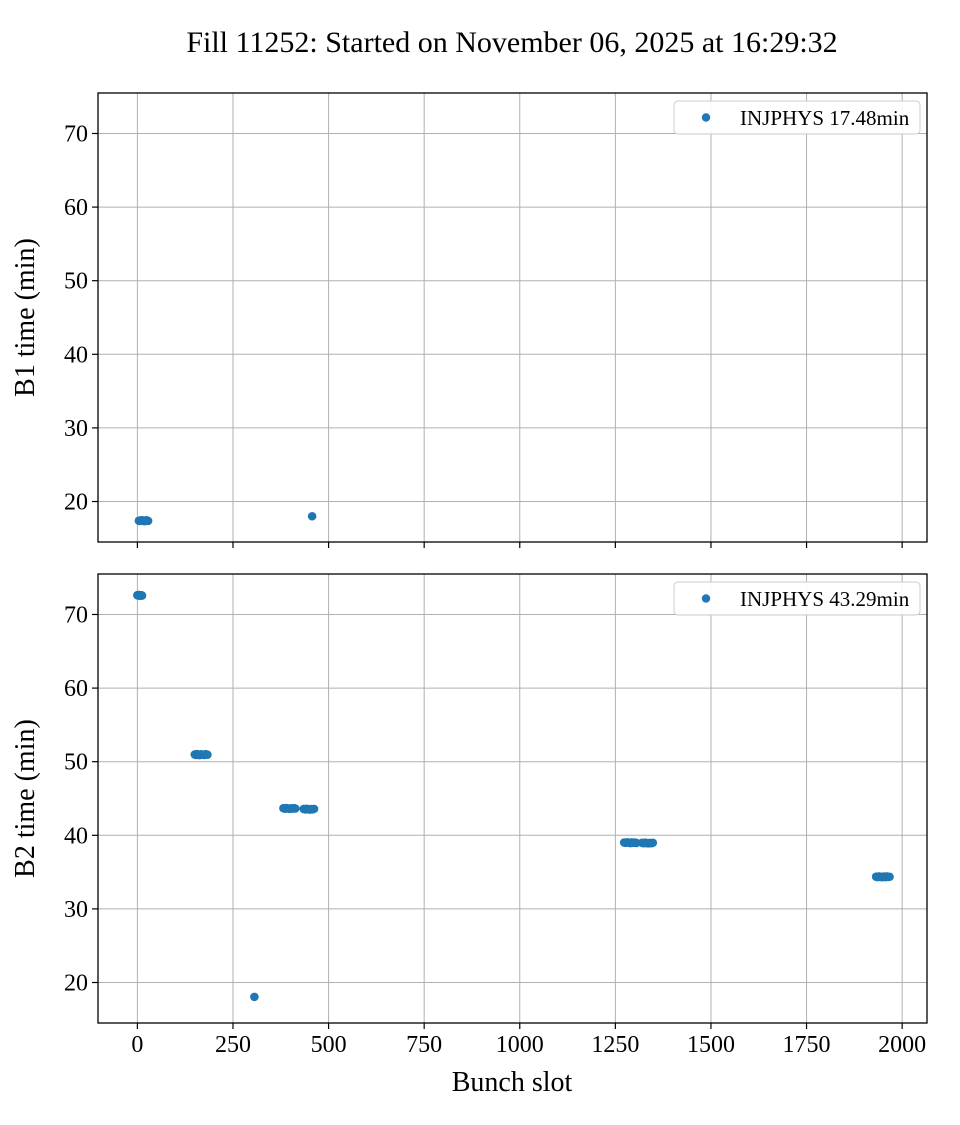 The image size is (960, 1125). What do you see at coordinates (807, 1045) in the screenshot?
I see `x-tick-label: 1750` at bounding box center [807, 1045].